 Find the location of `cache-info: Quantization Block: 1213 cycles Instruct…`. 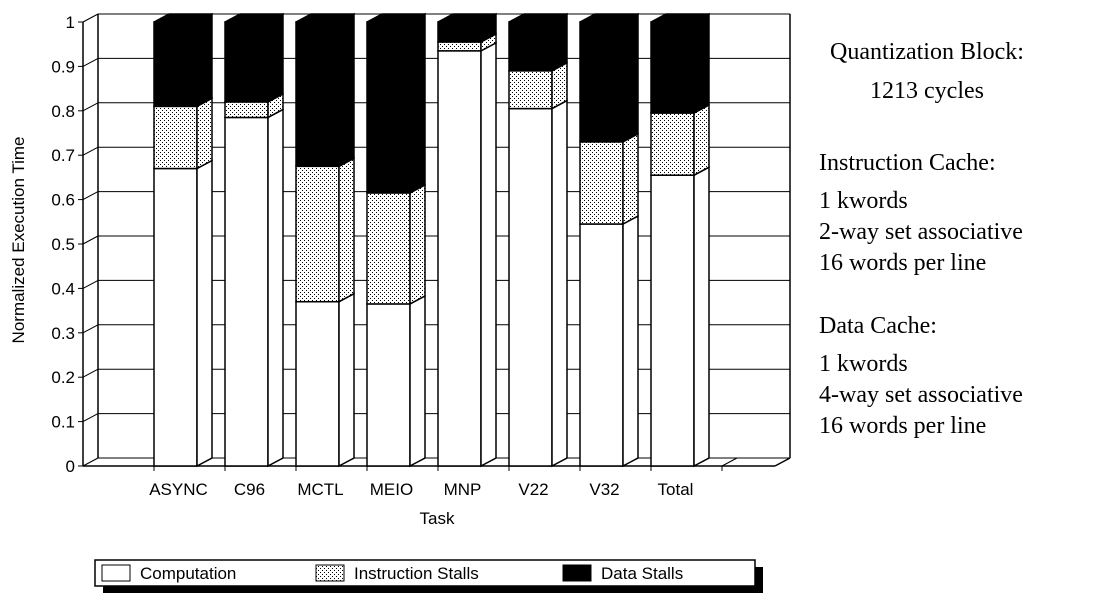

cache-info: Quantization Block: 1213 cycles Instruct… is located at coordinates (921, 239).